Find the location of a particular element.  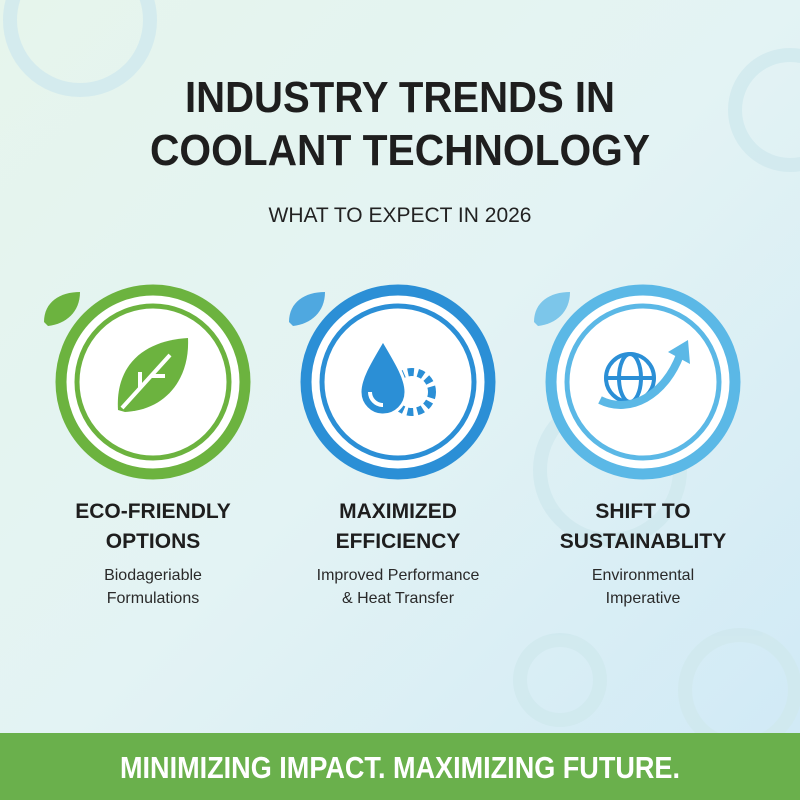

card-title: SHIFT TO is located at coordinates (642, 511).